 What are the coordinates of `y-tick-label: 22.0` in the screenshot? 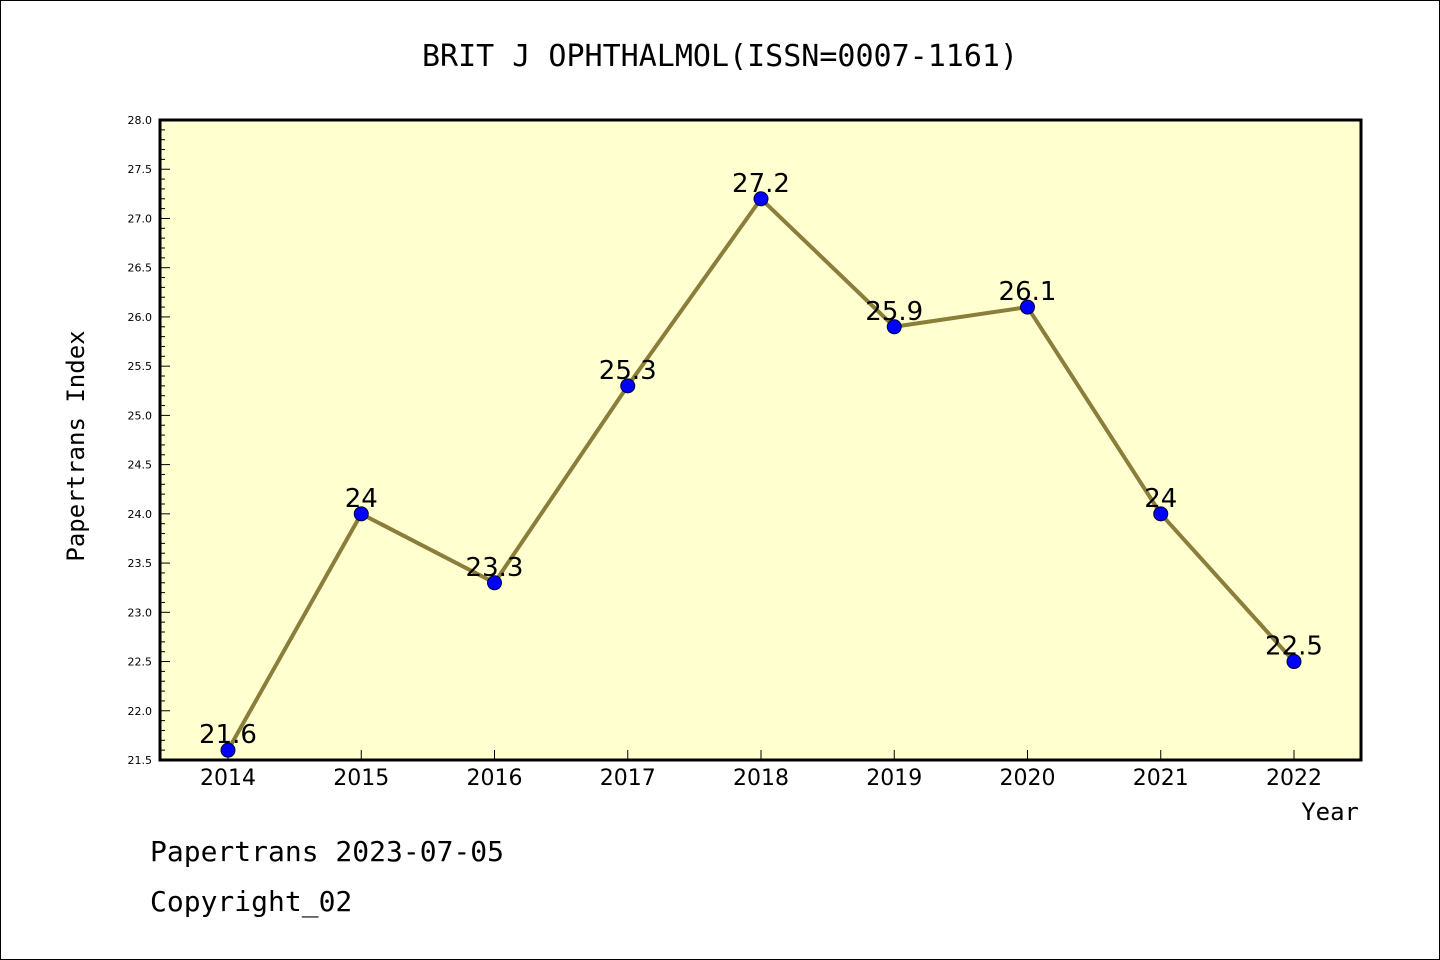 It's located at (140, 711).